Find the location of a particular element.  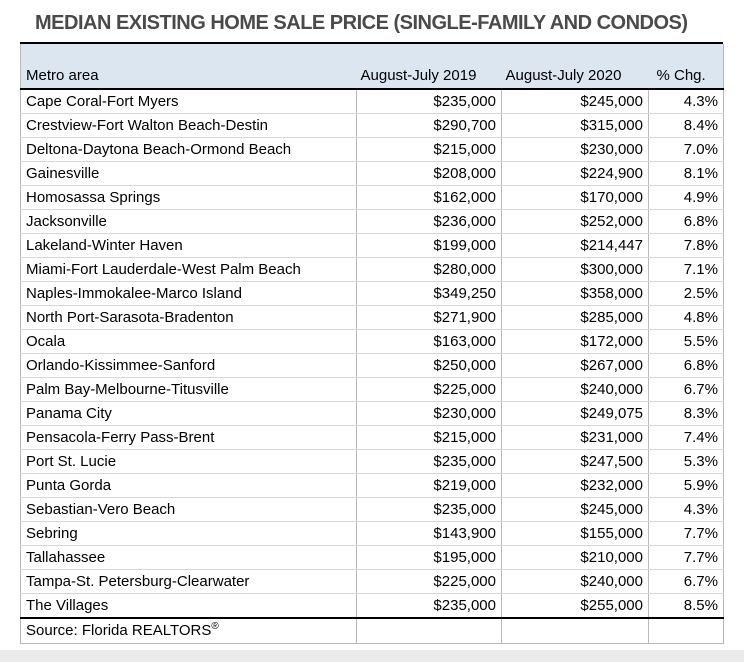

table-footer: Source: Florida REALTORS® is located at coordinates (372, 630).